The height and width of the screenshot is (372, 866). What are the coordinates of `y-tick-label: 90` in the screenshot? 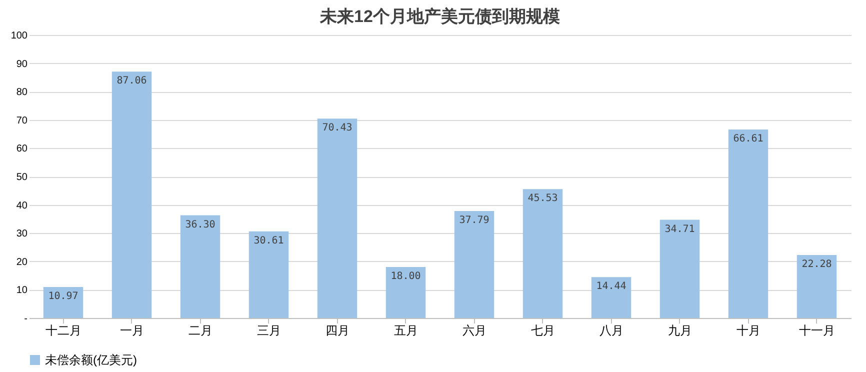 It's located at (22, 64).